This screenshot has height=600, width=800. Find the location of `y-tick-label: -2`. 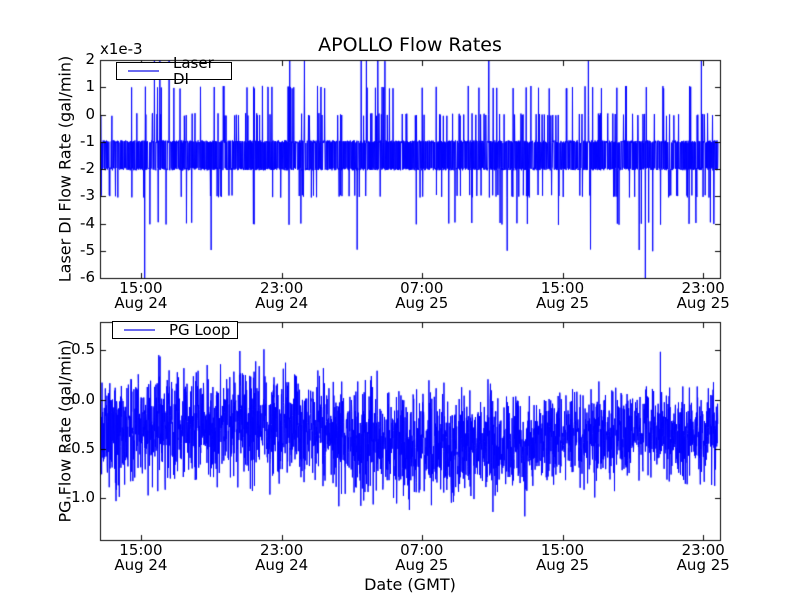

y-tick-label: -2 is located at coordinates (87, 168).